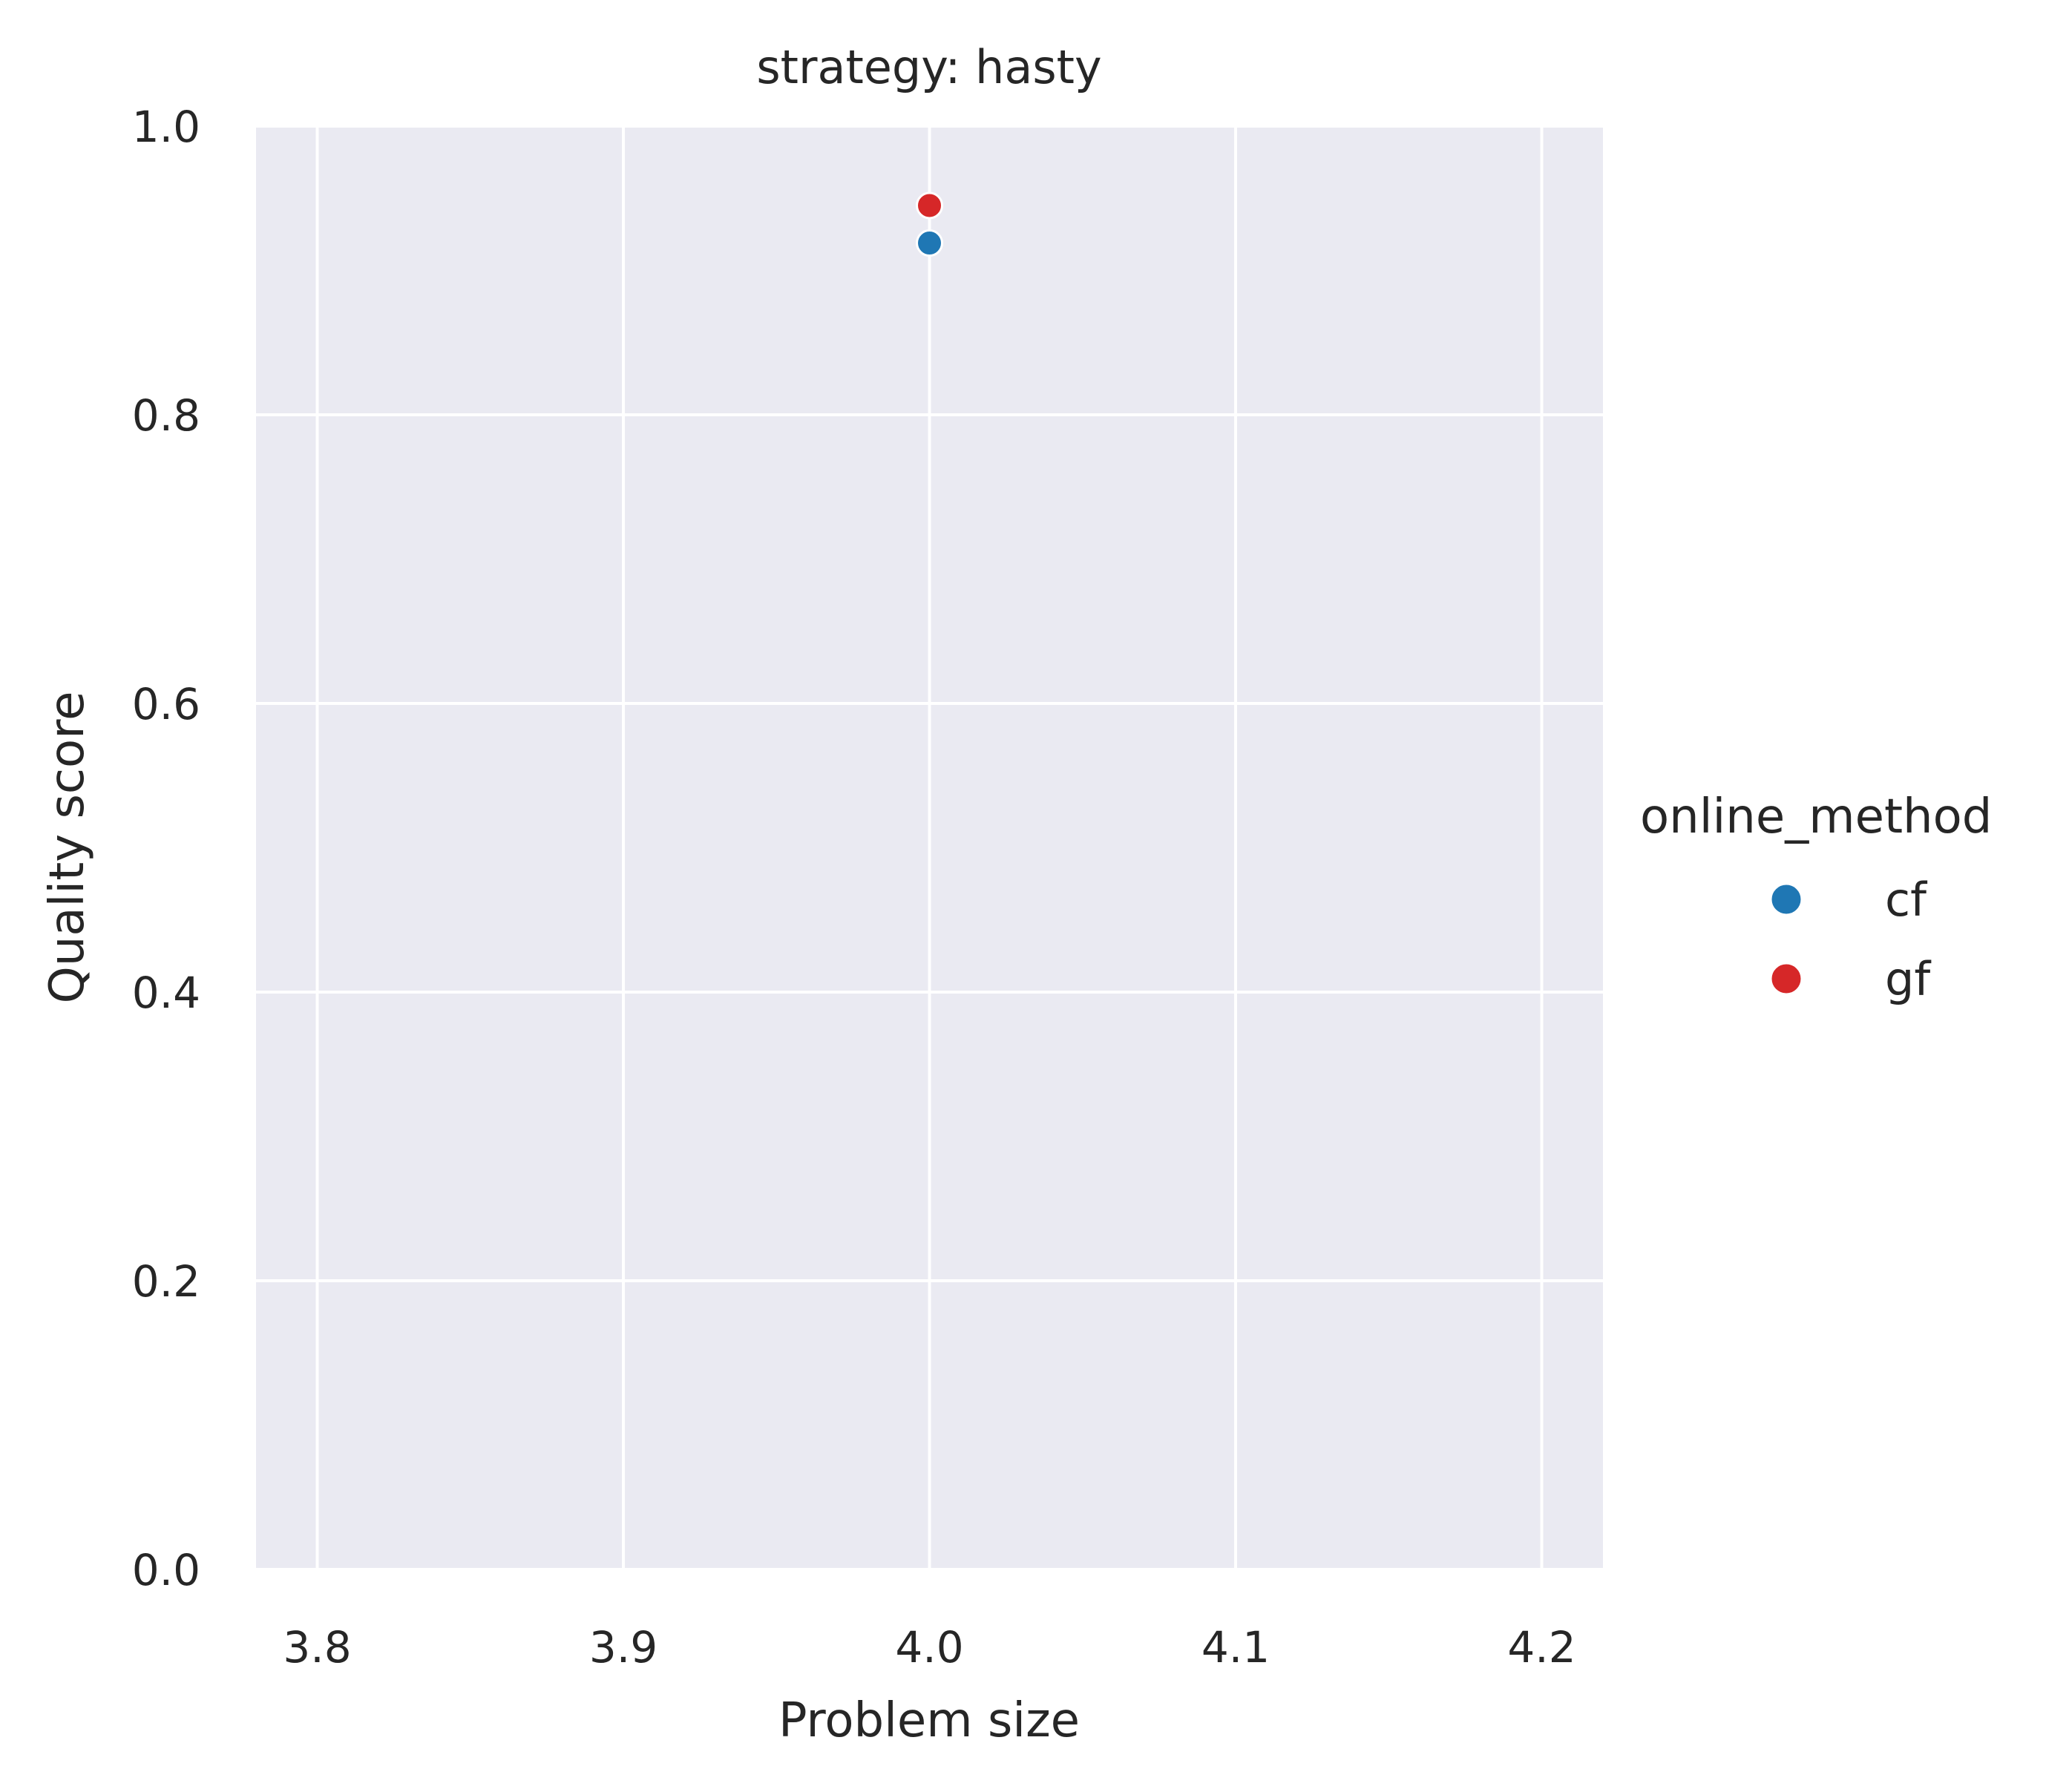 The image size is (2069, 1792). Describe the element at coordinates (1906, 900) in the screenshot. I see `legend-label-cf: cf` at that location.